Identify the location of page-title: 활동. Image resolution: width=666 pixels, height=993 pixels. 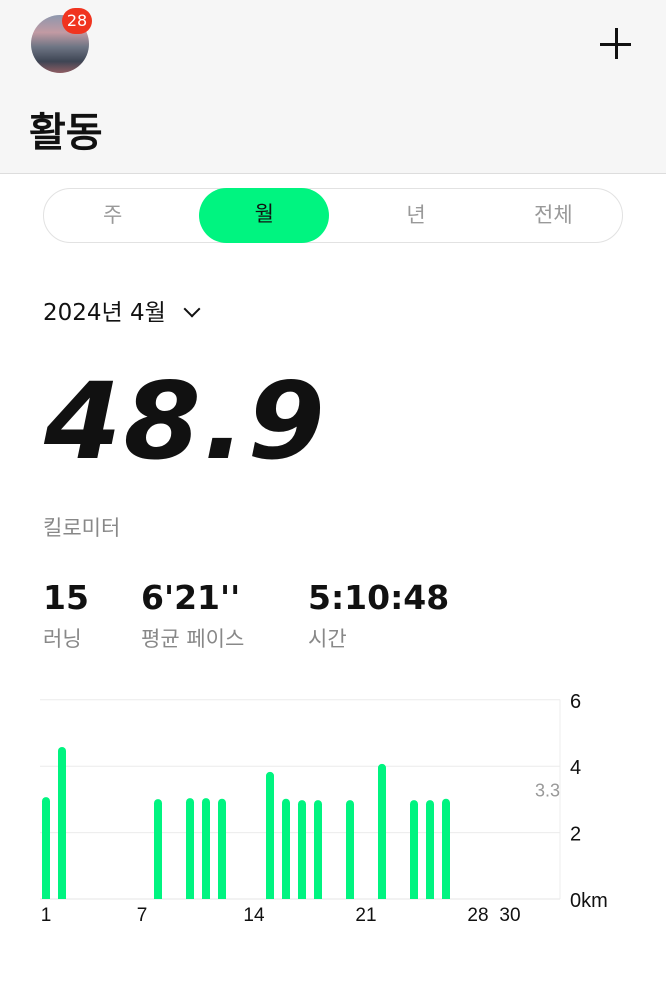
(66, 133).